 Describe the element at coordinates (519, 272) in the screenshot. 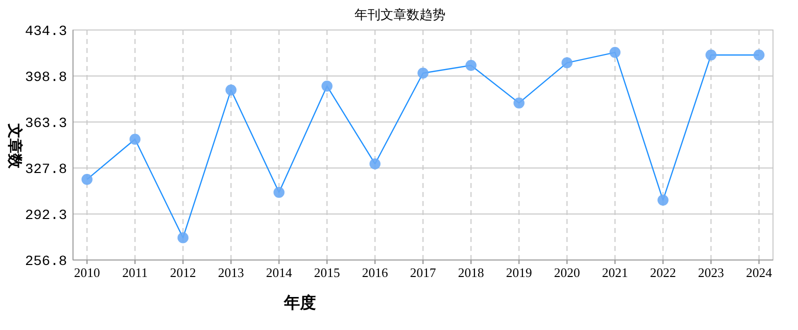

I see `x-tick-label: 2019` at that location.